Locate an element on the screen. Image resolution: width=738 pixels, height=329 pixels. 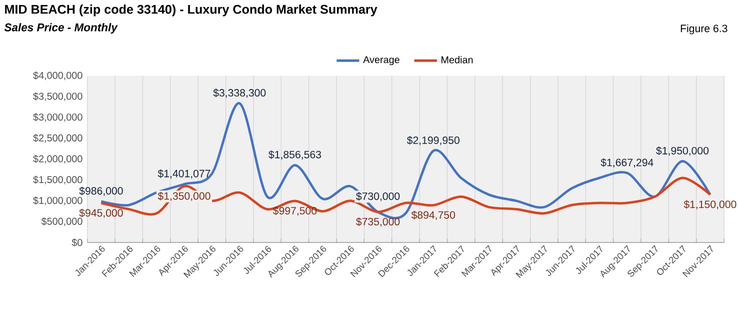
data-label: $894,750 is located at coordinates (433, 215).